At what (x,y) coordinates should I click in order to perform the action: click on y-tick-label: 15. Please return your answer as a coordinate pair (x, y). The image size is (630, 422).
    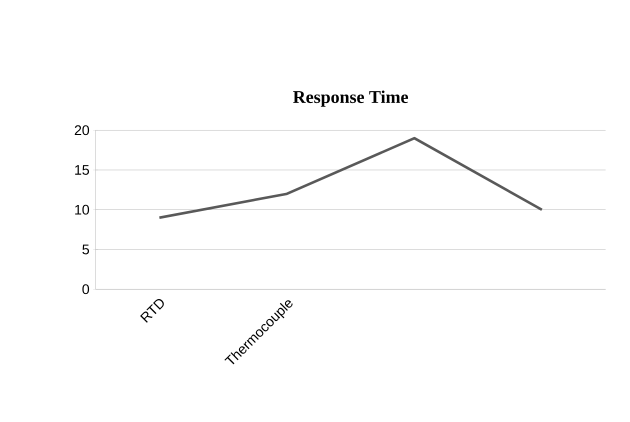
    Looking at the image, I should click on (82, 170).